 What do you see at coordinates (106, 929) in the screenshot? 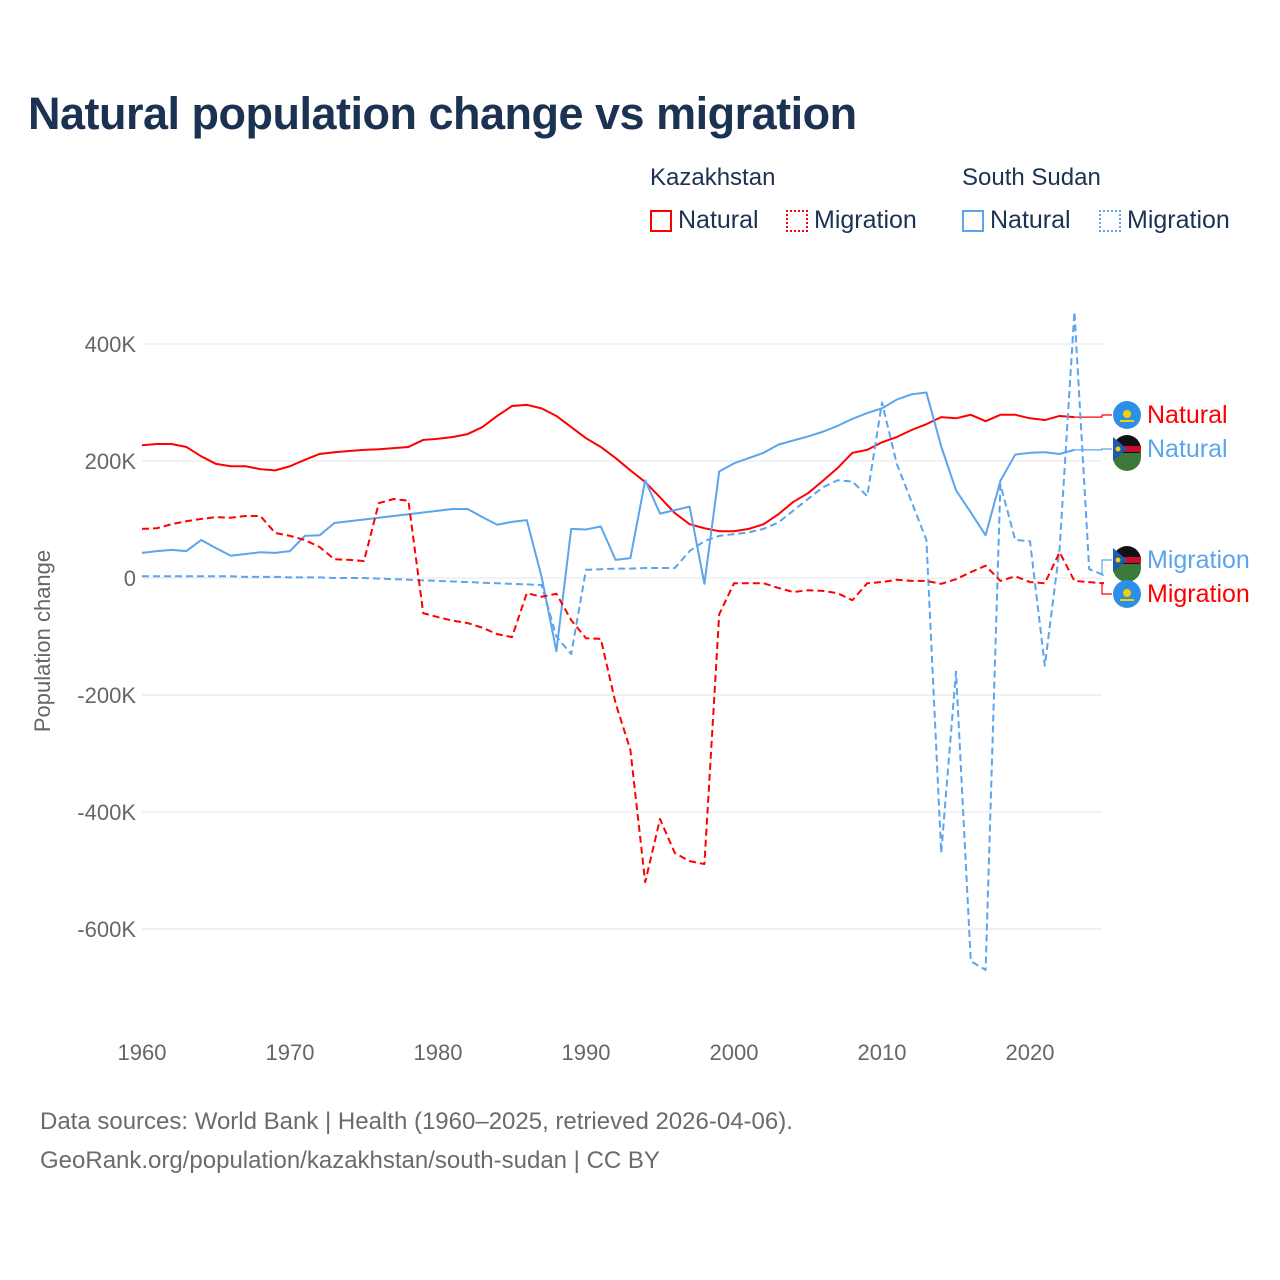
I see `y-tick-label: -600K` at bounding box center [106, 929].